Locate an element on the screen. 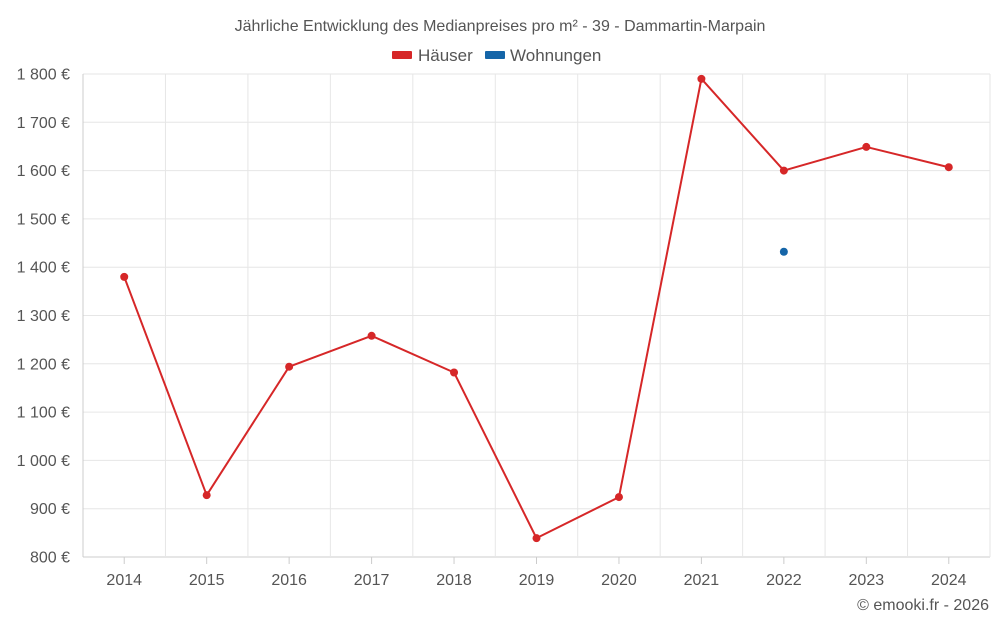 This screenshot has width=1000, height=630. legend: Häuser Wohnungen is located at coordinates (496, 55).